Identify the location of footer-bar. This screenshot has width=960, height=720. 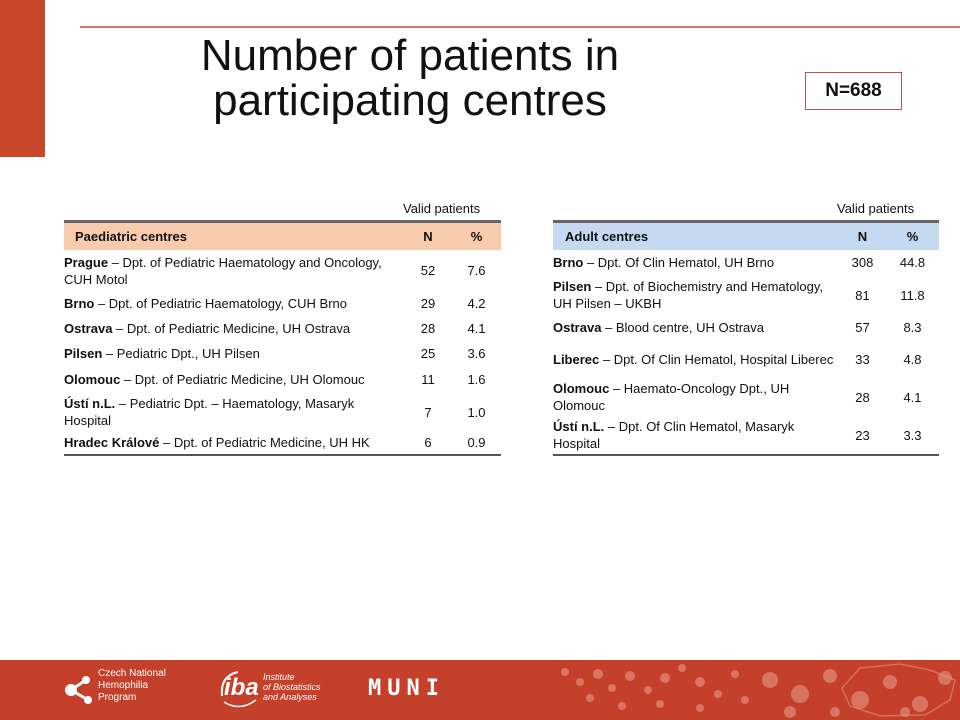
(480, 690).